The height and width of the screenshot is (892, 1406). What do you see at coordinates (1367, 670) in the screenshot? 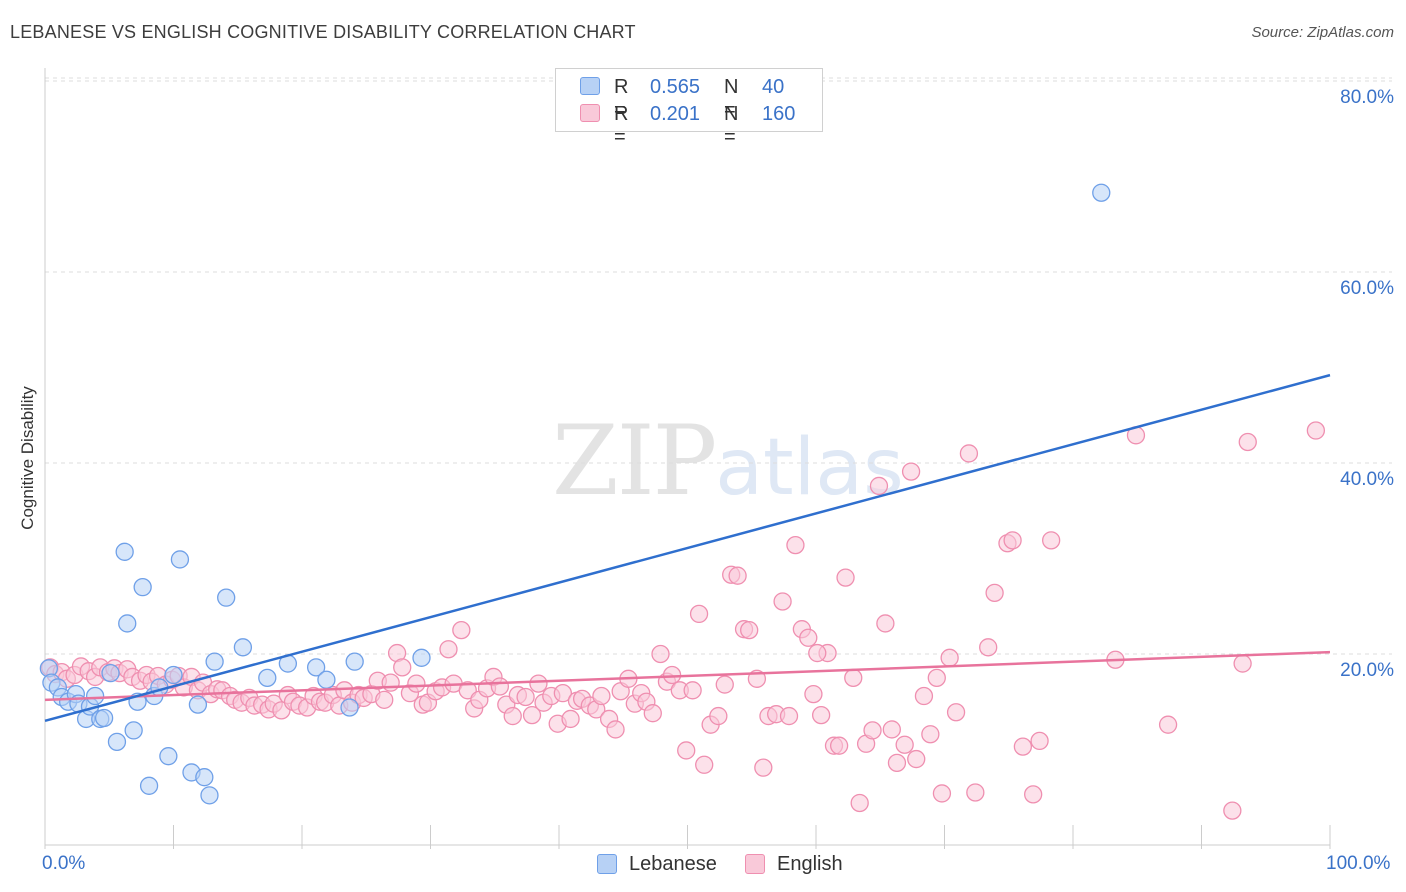
I see `y-tick-label: 20.0%` at bounding box center [1367, 670].